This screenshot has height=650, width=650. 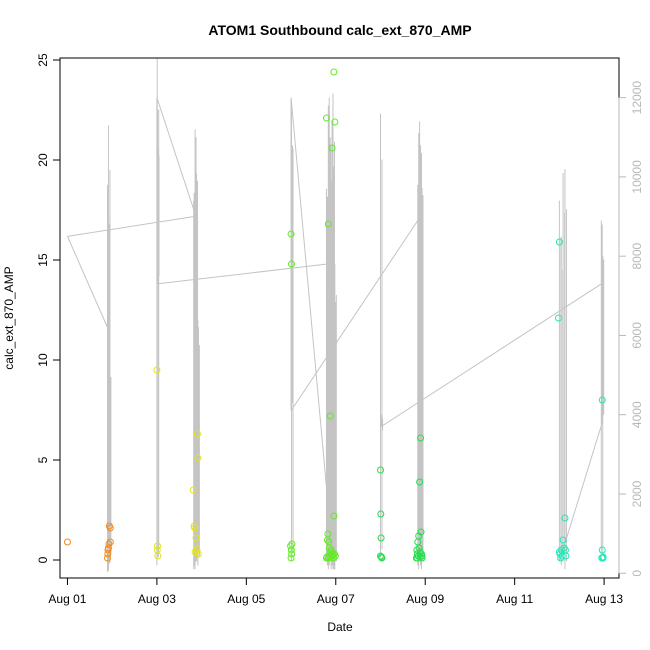 I want to click on y2-tick-label: 2000, so click(x=637, y=493).